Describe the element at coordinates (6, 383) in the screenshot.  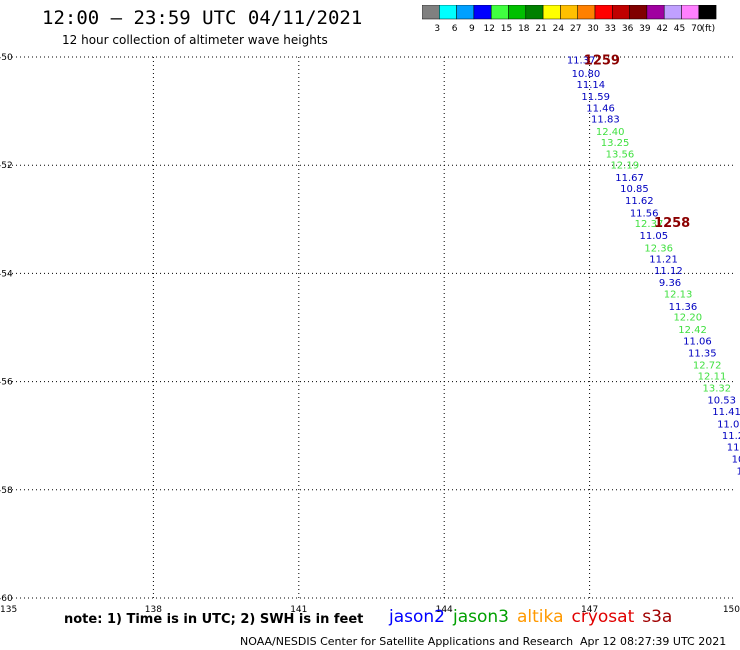
I see `latitude-tick-label: -56` at that location.